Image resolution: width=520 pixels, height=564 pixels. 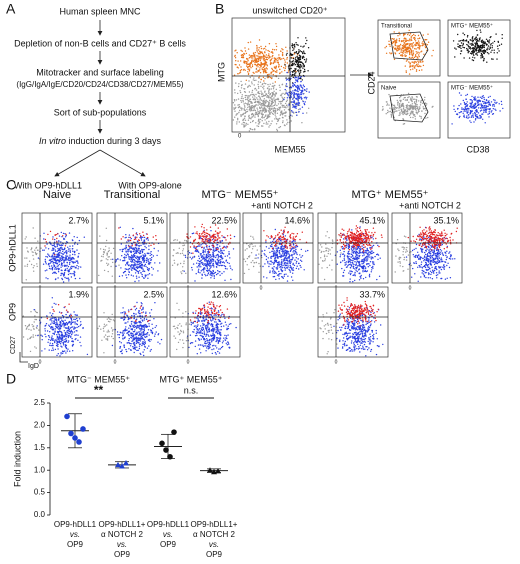 I want to click on text: induction during 3 days, so click(x=114, y=141).